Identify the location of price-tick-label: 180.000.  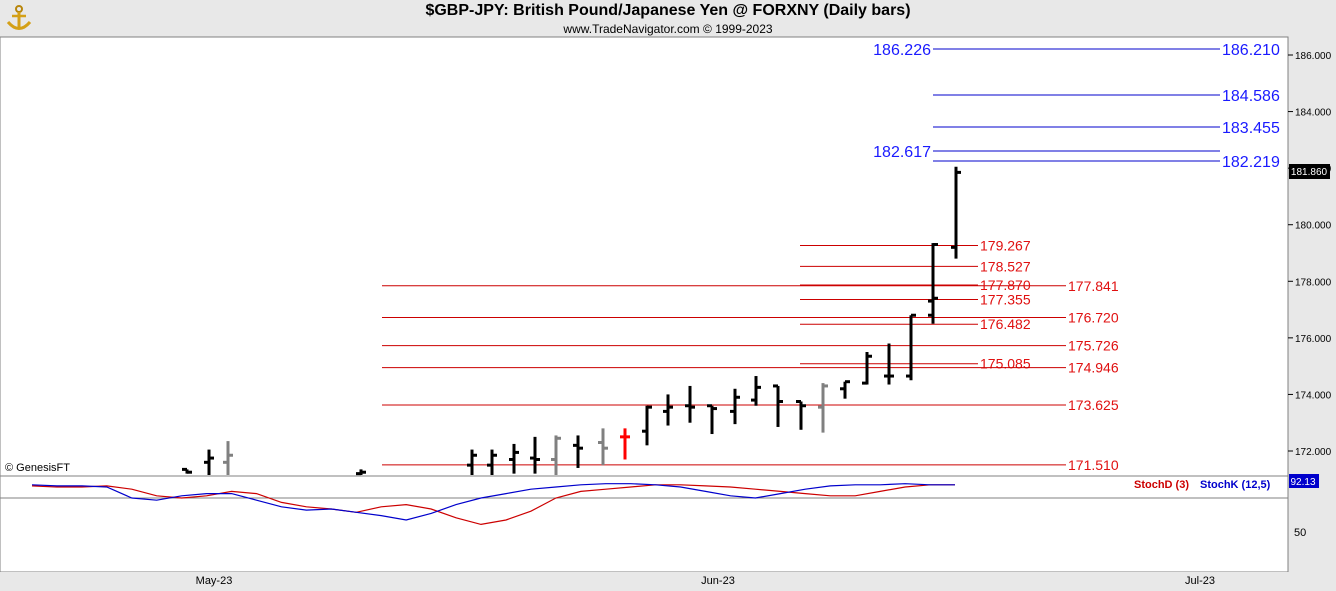
(1313, 226).